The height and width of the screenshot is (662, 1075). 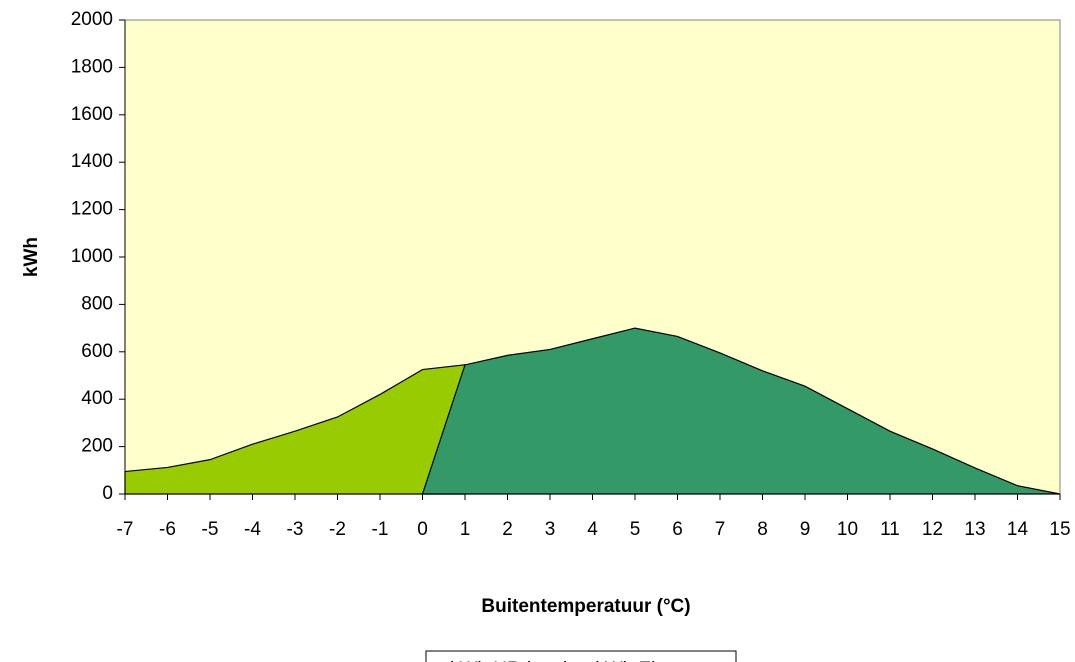 I want to click on y-tick-label: 400, so click(x=97, y=398).